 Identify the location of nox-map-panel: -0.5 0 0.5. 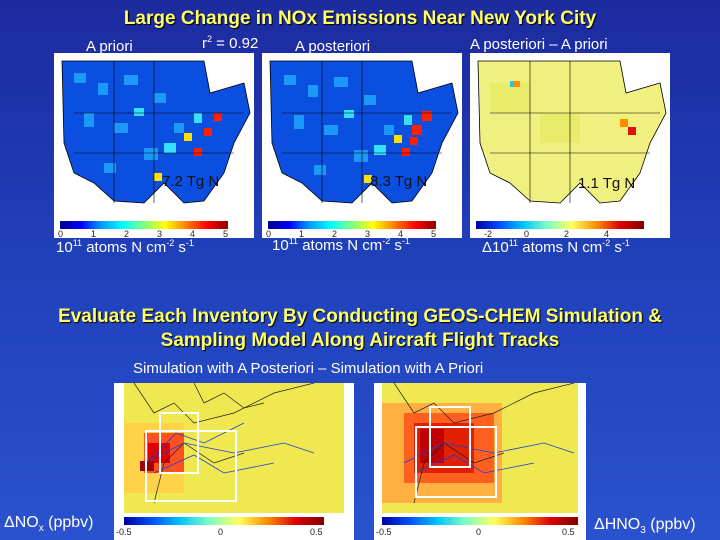
(234, 461).